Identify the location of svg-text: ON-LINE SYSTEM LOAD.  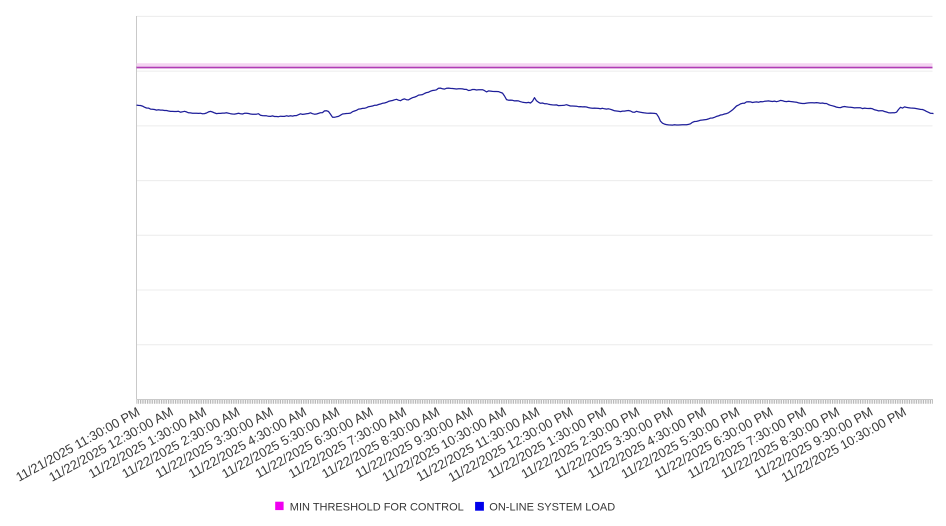
(552, 508).